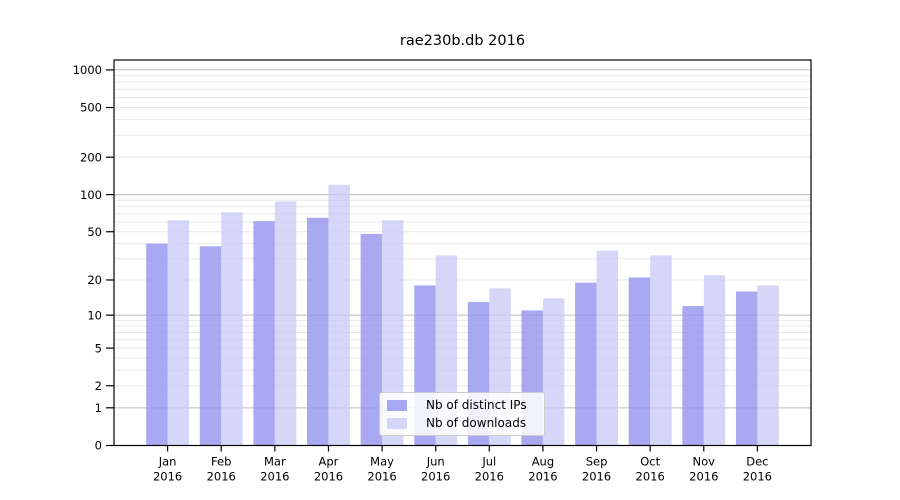 The width and height of the screenshot is (900, 500). I want to click on y-tick-label: 10, so click(94, 315).